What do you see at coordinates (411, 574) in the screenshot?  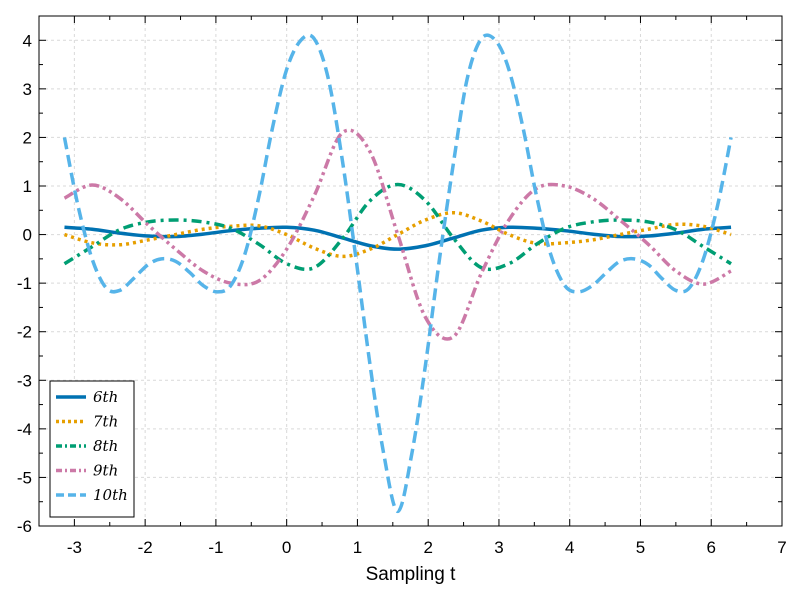 I see `x-axis-title: Sampling t` at bounding box center [411, 574].